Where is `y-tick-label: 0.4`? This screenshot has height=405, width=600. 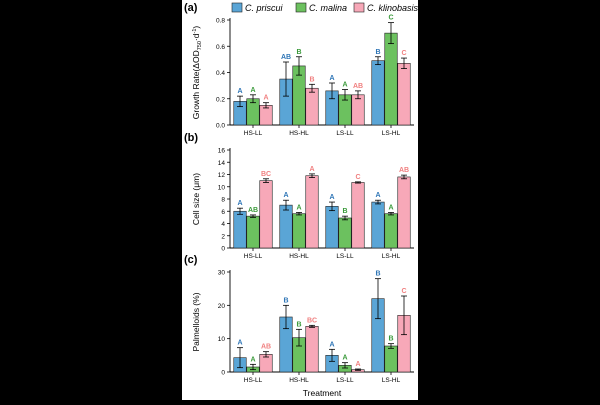 y-tick-label: 0.4 is located at coordinates (220, 73).